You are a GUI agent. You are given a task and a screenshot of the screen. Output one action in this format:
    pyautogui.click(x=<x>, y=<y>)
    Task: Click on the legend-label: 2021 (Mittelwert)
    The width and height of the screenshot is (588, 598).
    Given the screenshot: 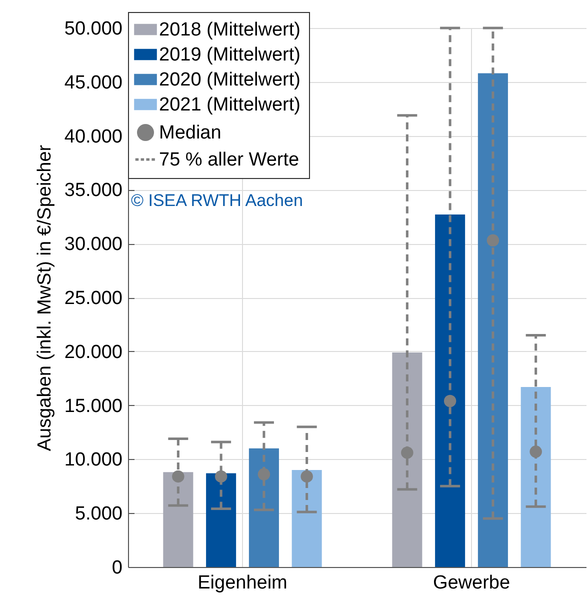 What is the action you would take?
    pyautogui.click(x=229, y=105)
    